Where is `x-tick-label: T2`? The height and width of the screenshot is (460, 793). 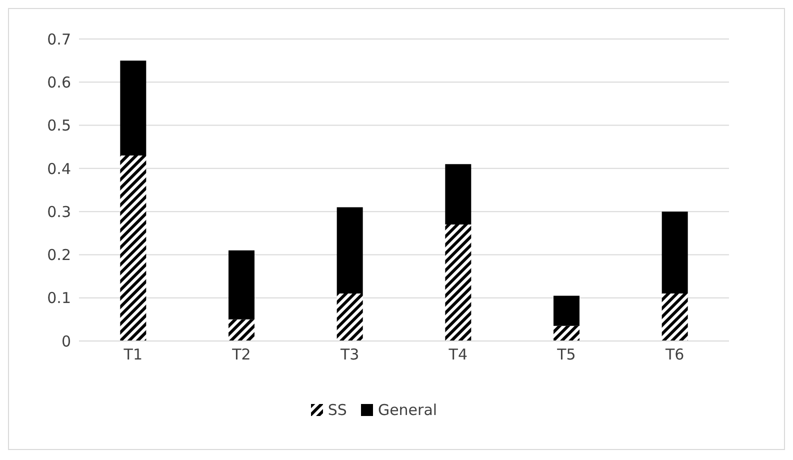 x-tick-label: T2 is located at coordinates (241, 355).